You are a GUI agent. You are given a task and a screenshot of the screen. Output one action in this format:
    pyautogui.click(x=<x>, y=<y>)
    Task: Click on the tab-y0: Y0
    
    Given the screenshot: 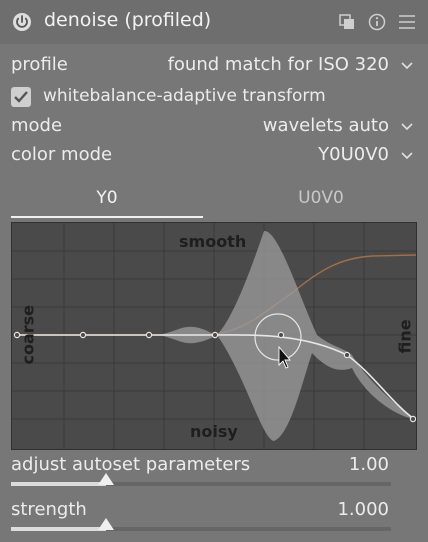 What is the action you would take?
    pyautogui.click(x=107, y=201)
    